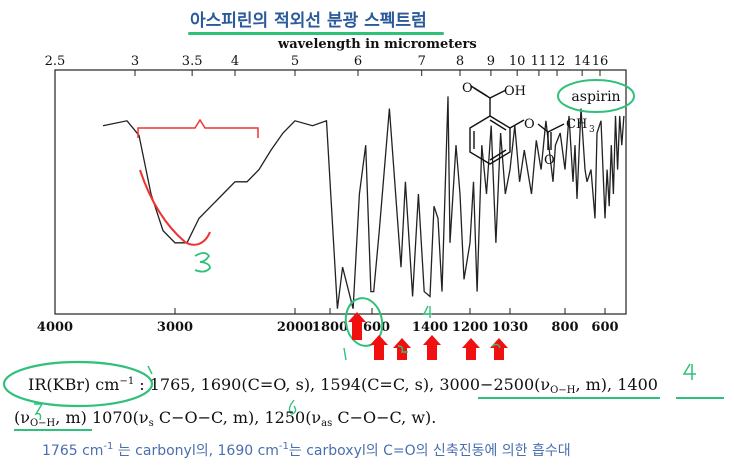 This screenshot has height=465, width=734. I want to click on structure-ch: CH, so click(576, 124).